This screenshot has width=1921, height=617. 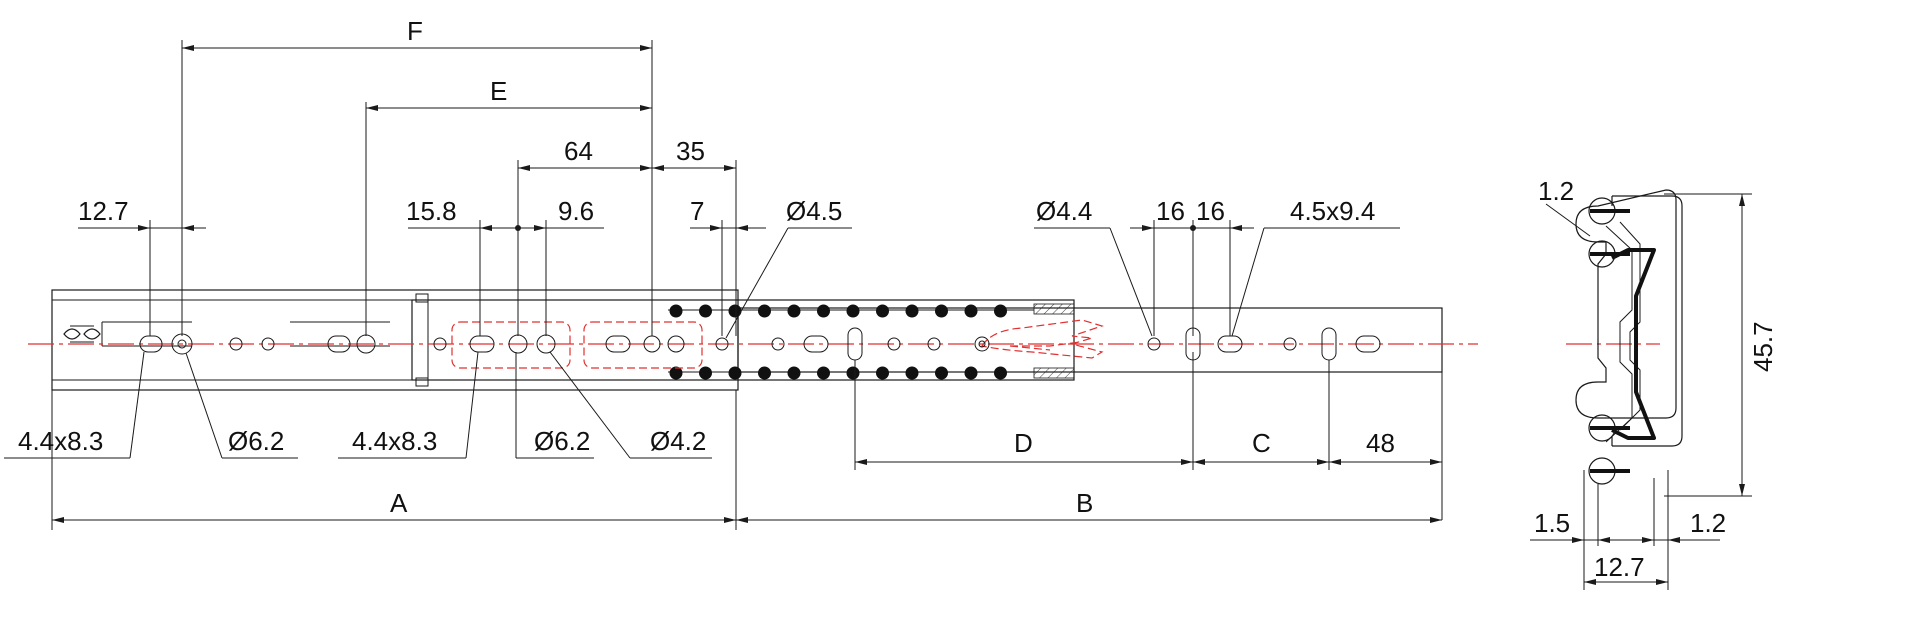 What do you see at coordinates (498, 91) in the screenshot?
I see `dim-E: E` at bounding box center [498, 91].